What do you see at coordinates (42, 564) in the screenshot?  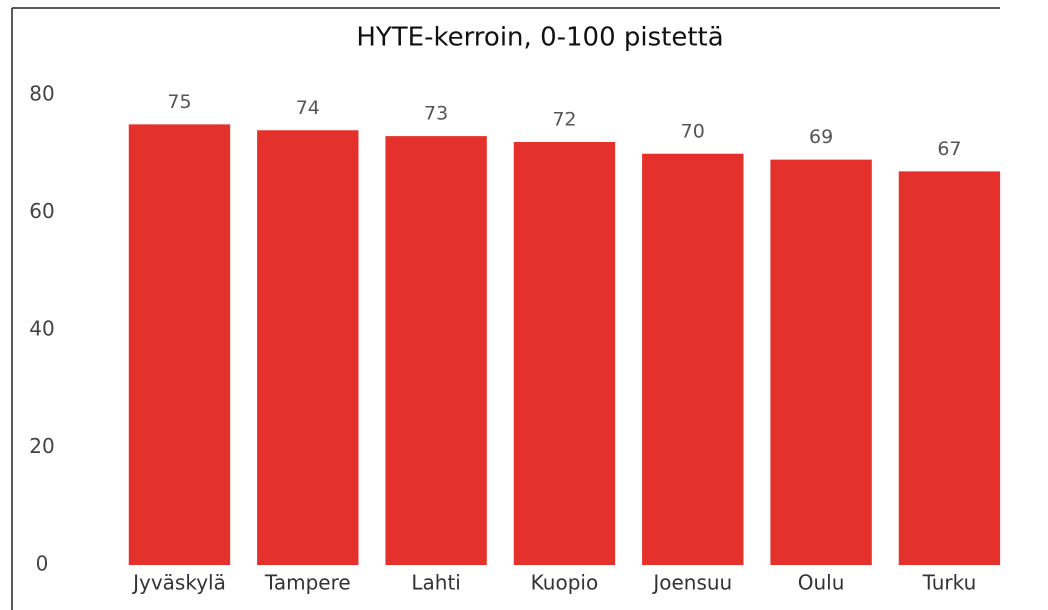 I see `y-tick-label: 0` at bounding box center [42, 564].